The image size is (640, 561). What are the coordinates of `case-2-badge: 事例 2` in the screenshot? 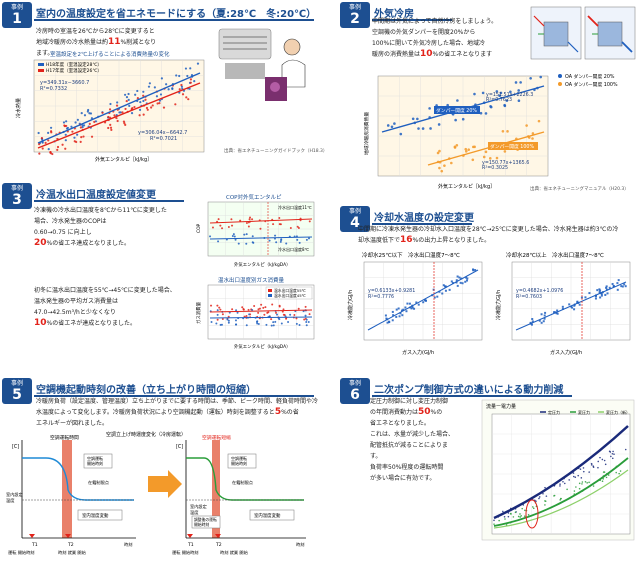 It's located at (355, 15).